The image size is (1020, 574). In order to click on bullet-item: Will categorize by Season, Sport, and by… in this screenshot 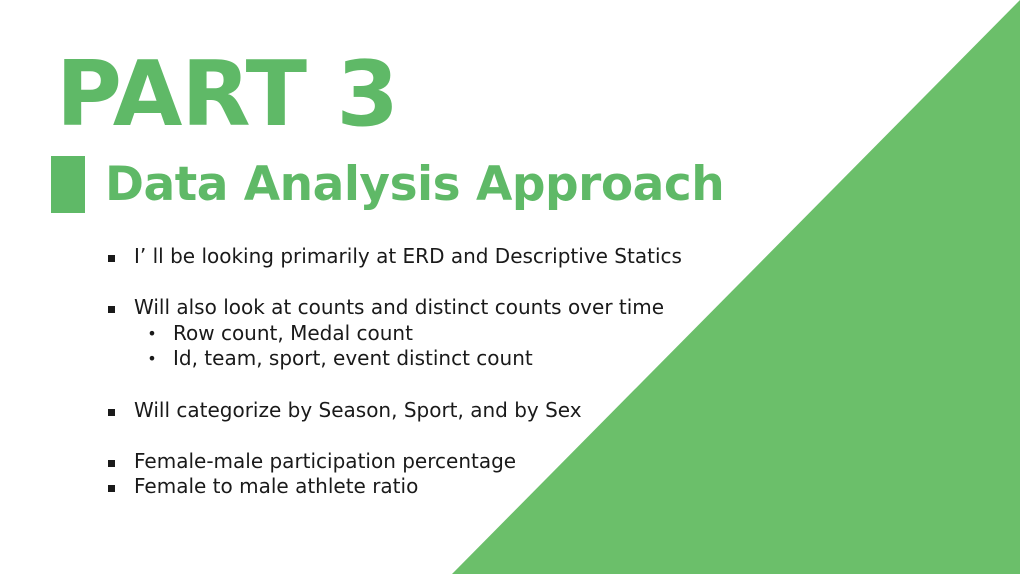, I will do `click(423, 411)`.